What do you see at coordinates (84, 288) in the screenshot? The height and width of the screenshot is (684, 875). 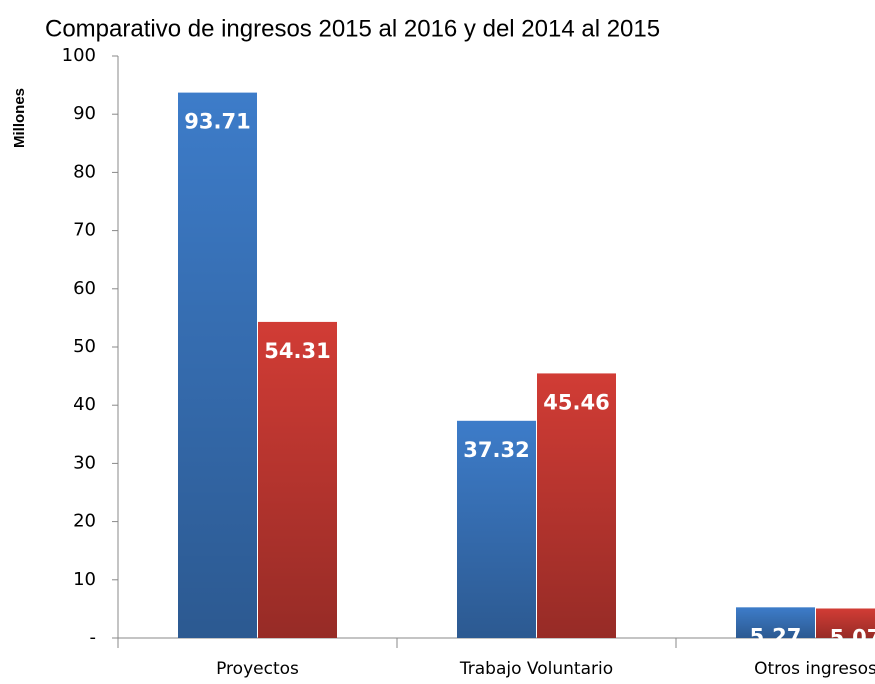 I see `y-tick-label: 60` at bounding box center [84, 288].